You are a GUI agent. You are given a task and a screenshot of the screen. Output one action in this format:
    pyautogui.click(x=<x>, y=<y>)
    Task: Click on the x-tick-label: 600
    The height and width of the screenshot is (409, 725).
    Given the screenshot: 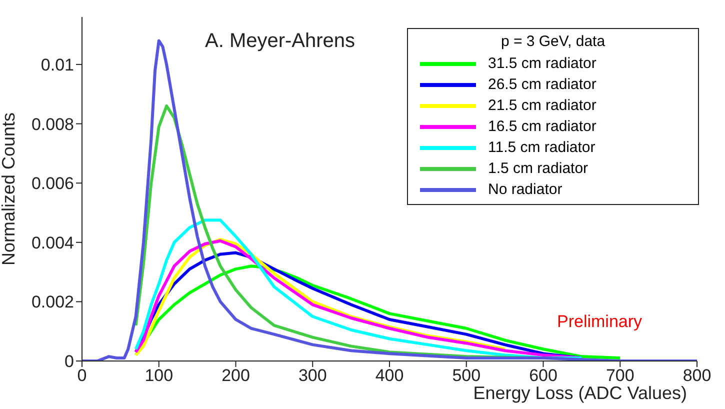 What is the action you would take?
    pyautogui.click(x=543, y=376)
    